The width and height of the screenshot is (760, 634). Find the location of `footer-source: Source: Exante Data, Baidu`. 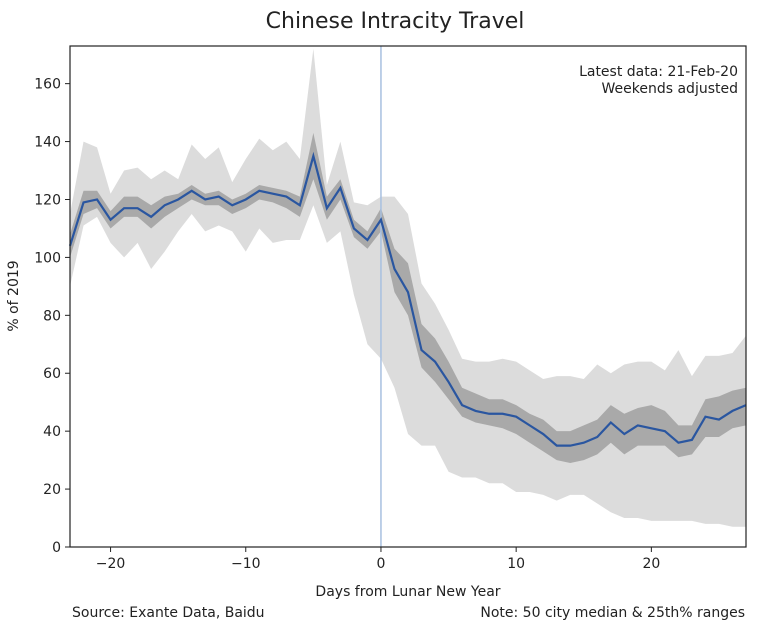

footer-source: Source: Exante Data, Baidu is located at coordinates (168, 613).